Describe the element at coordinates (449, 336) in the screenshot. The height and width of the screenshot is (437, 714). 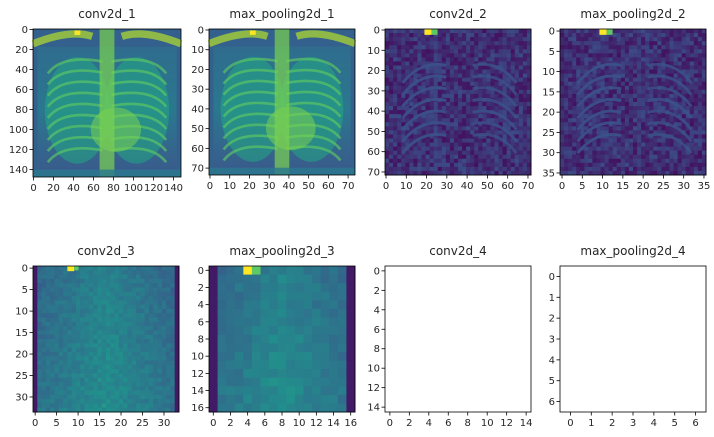
I see `panel-conv2d_4: conv2d_4 0 2 4 6 8 10 12 14 0 2 4 6 8 10 12 14` at that location.